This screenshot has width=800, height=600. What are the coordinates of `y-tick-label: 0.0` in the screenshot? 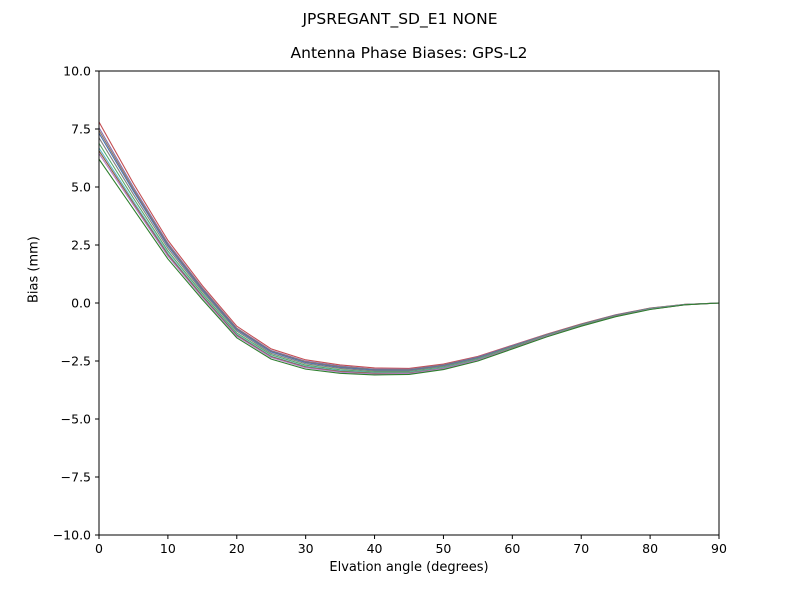 It's located at (81, 303).